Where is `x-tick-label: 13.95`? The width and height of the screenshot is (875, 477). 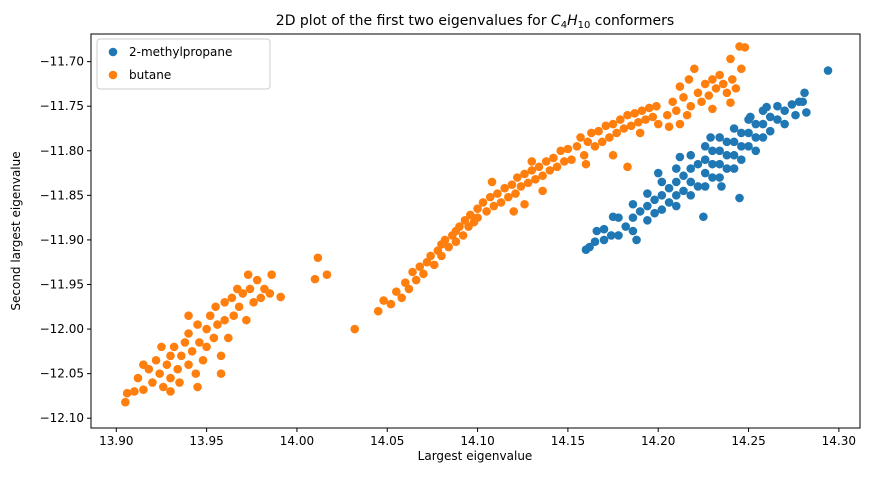
x-tick-label: 13.95 is located at coordinates (206, 441).